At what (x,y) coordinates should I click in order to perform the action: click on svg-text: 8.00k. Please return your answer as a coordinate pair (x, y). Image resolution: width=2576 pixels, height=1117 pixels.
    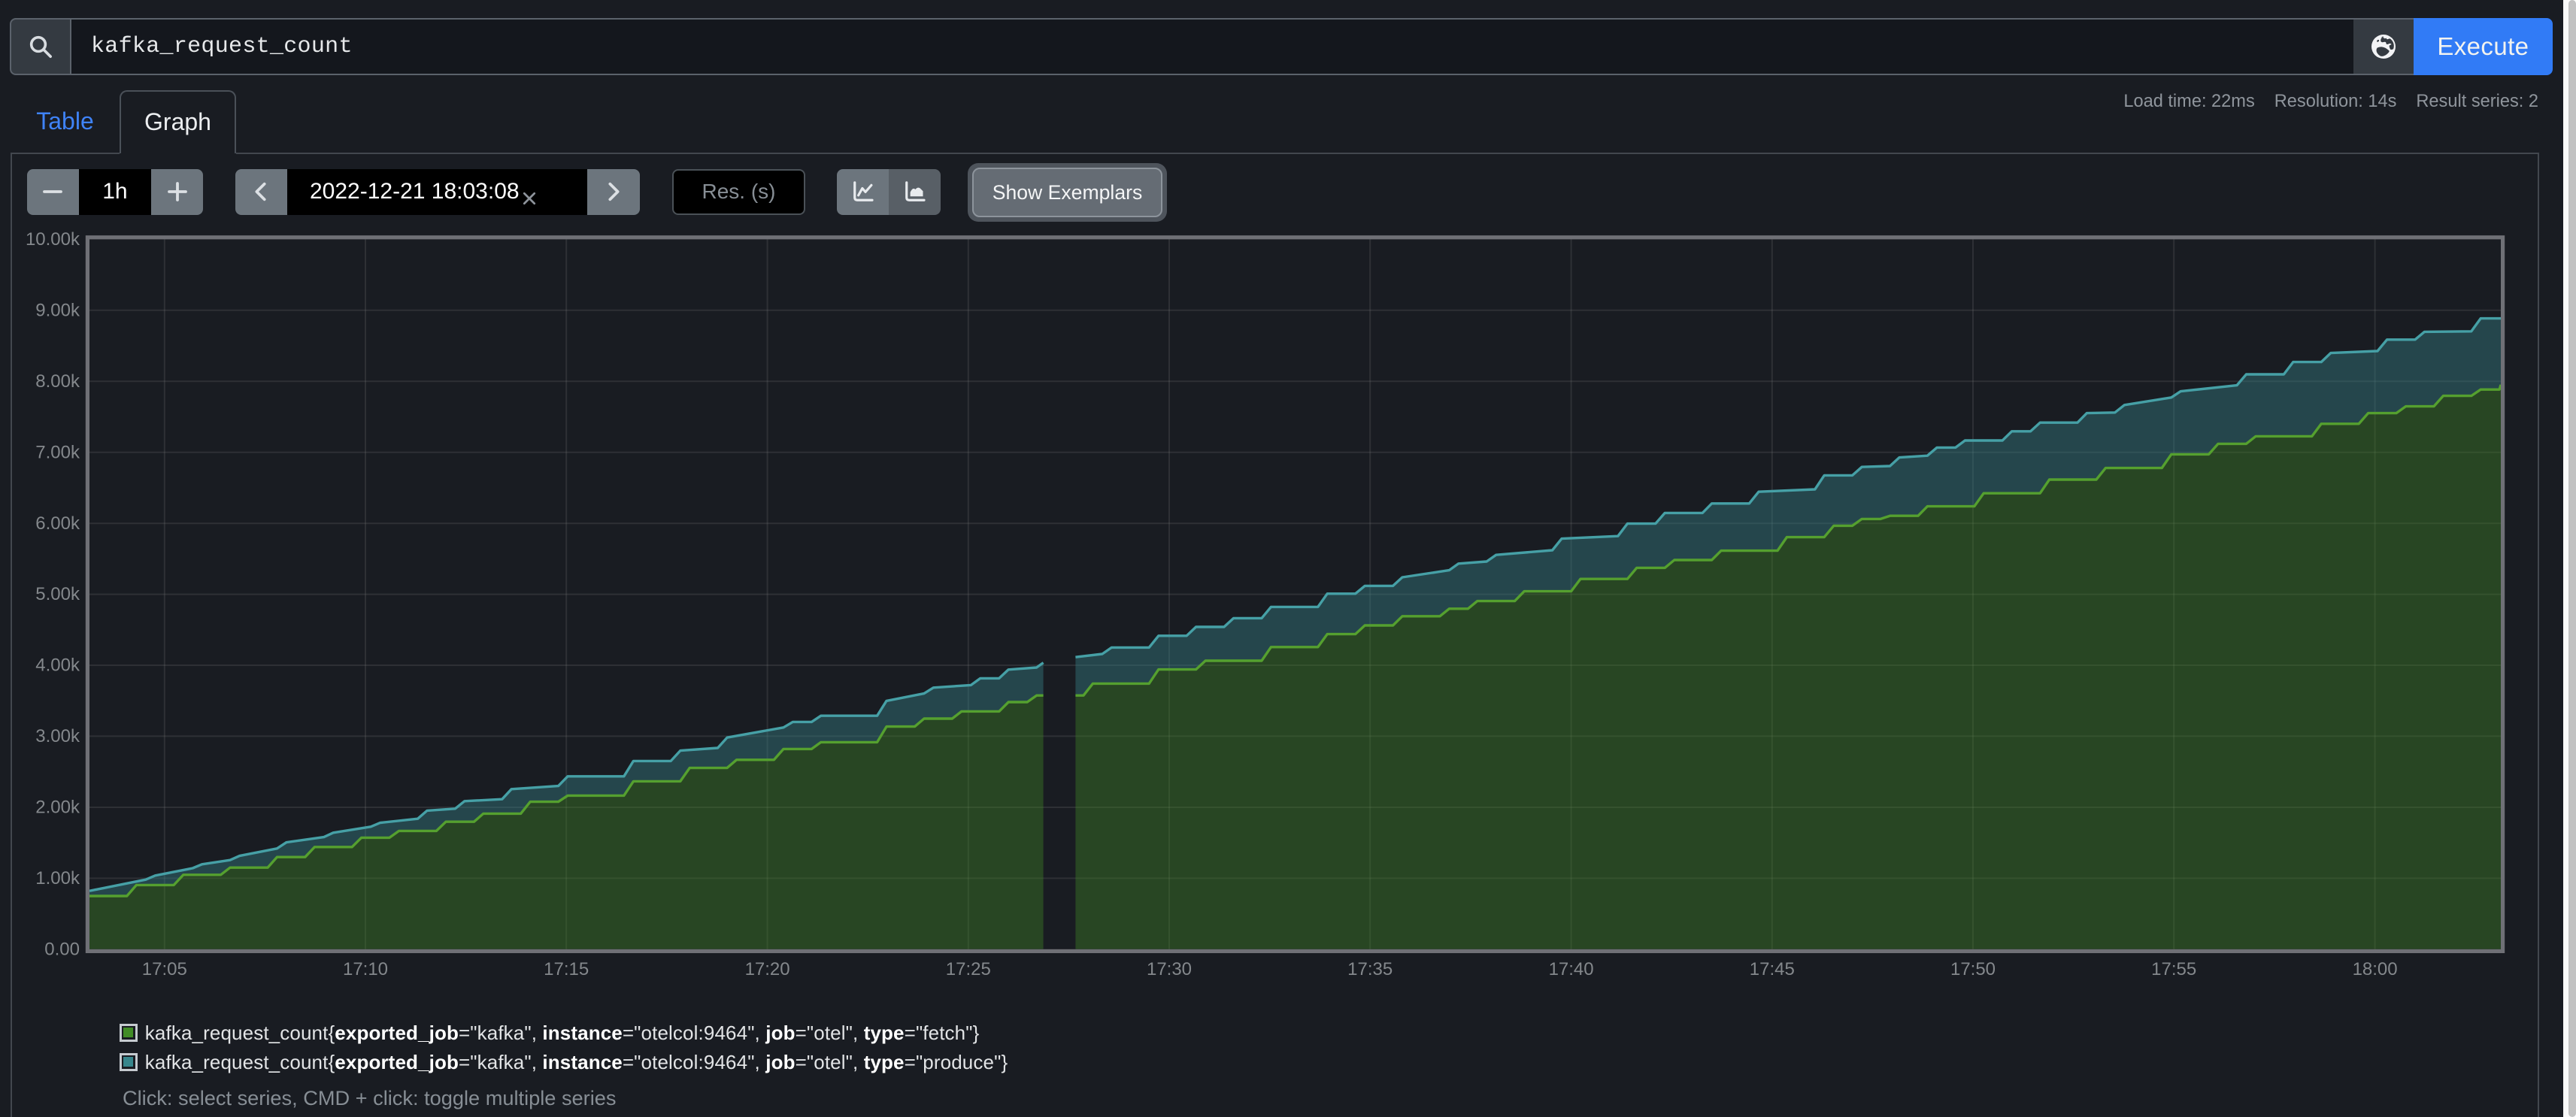
    Looking at the image, I should click on (57, 381).